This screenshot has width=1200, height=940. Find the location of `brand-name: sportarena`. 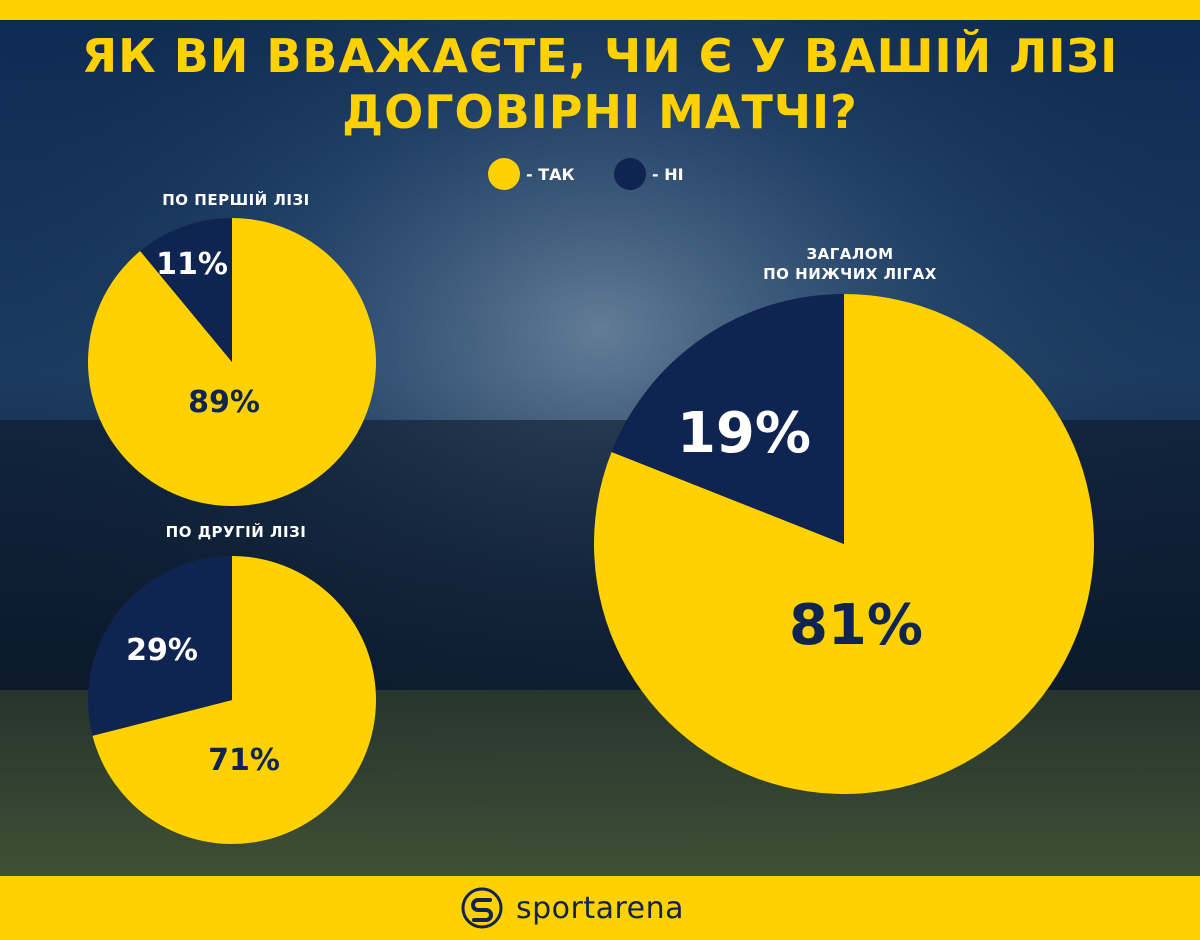

brand-name: sportarena is located at coordinates (600, 908).